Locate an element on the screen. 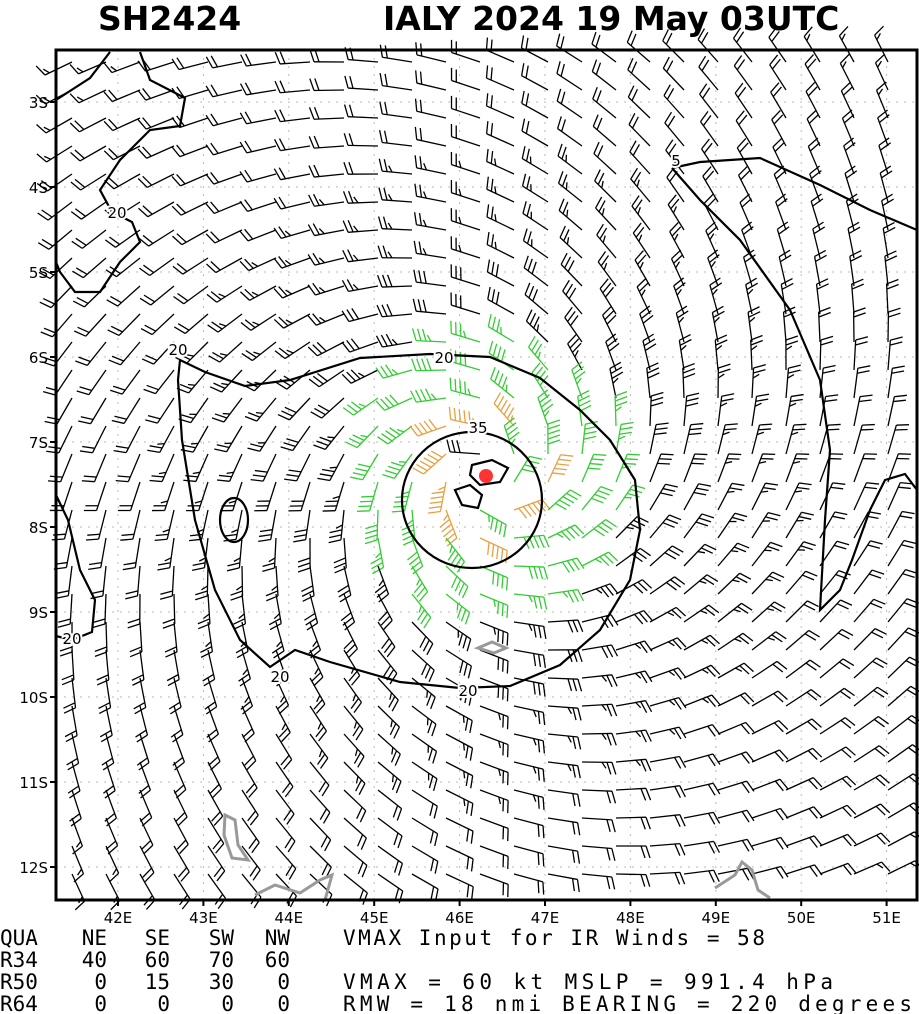  lon-label: 50E is located at coordinates (801, 918).